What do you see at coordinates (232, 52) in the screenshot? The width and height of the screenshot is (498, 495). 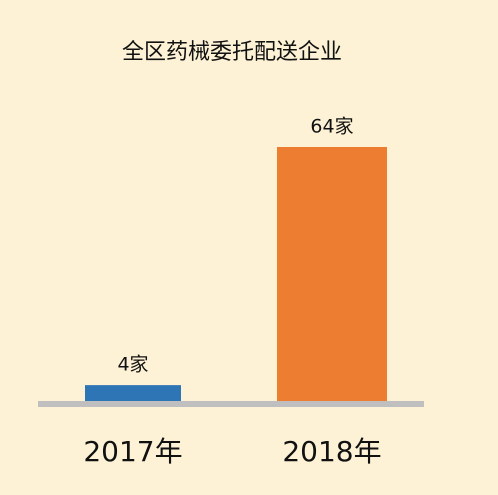 I see `chart-title: 全区药械委托配送企业` at bounding box center [232, 52].